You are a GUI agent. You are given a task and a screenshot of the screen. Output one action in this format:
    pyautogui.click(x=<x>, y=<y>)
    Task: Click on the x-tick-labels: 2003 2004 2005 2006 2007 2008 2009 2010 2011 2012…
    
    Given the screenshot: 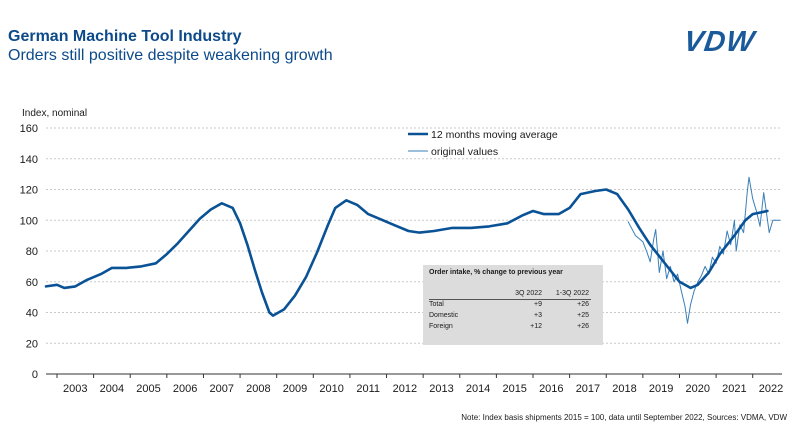 What is the action you would take?
    pyautogui.click(x=419, y=384)
    